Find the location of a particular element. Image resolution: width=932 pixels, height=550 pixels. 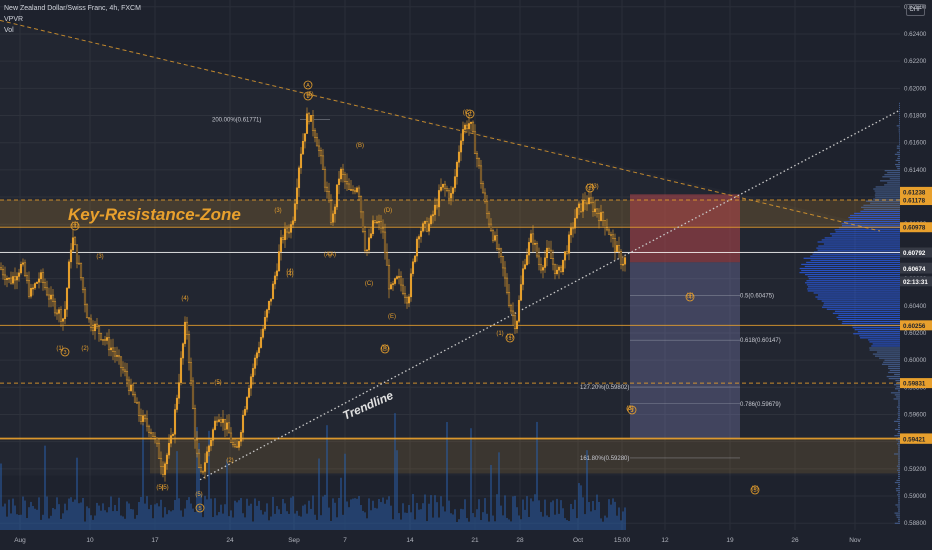

stop-loss-zone is located at coordinates (685, 228).